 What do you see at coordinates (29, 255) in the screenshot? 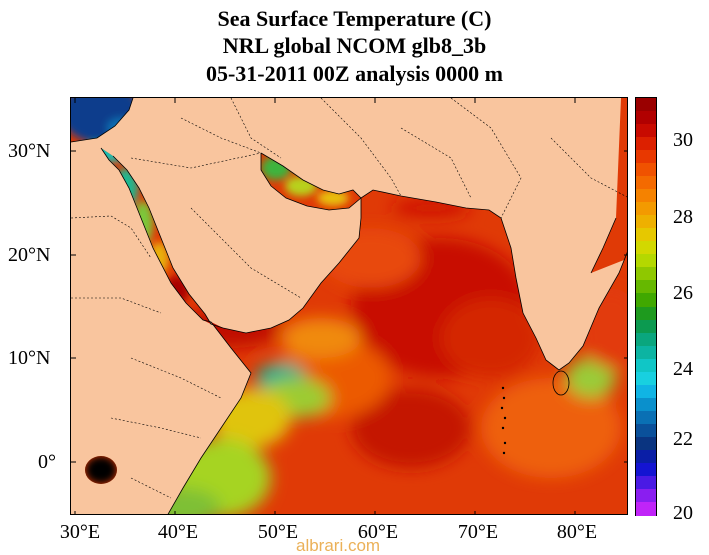
I see `lat-label-20n: 20°N` at bounding box center [29, 255].